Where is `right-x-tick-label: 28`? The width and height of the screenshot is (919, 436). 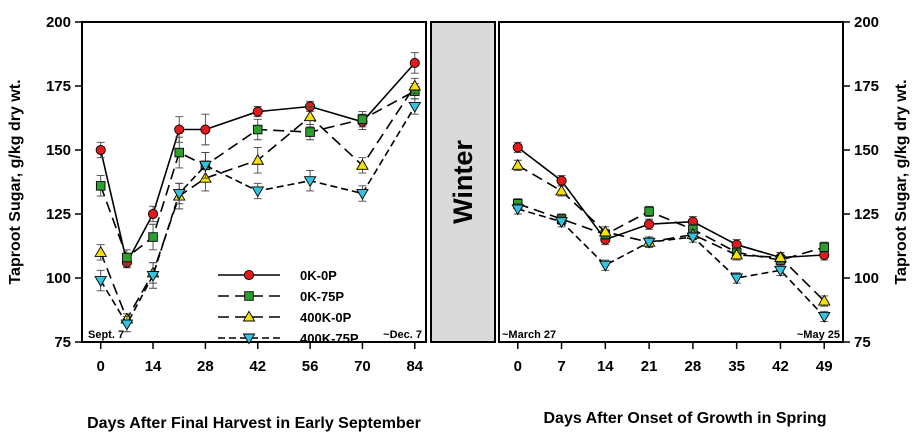 right-x-tick-label: 28 is located at coordinates (693, 366).